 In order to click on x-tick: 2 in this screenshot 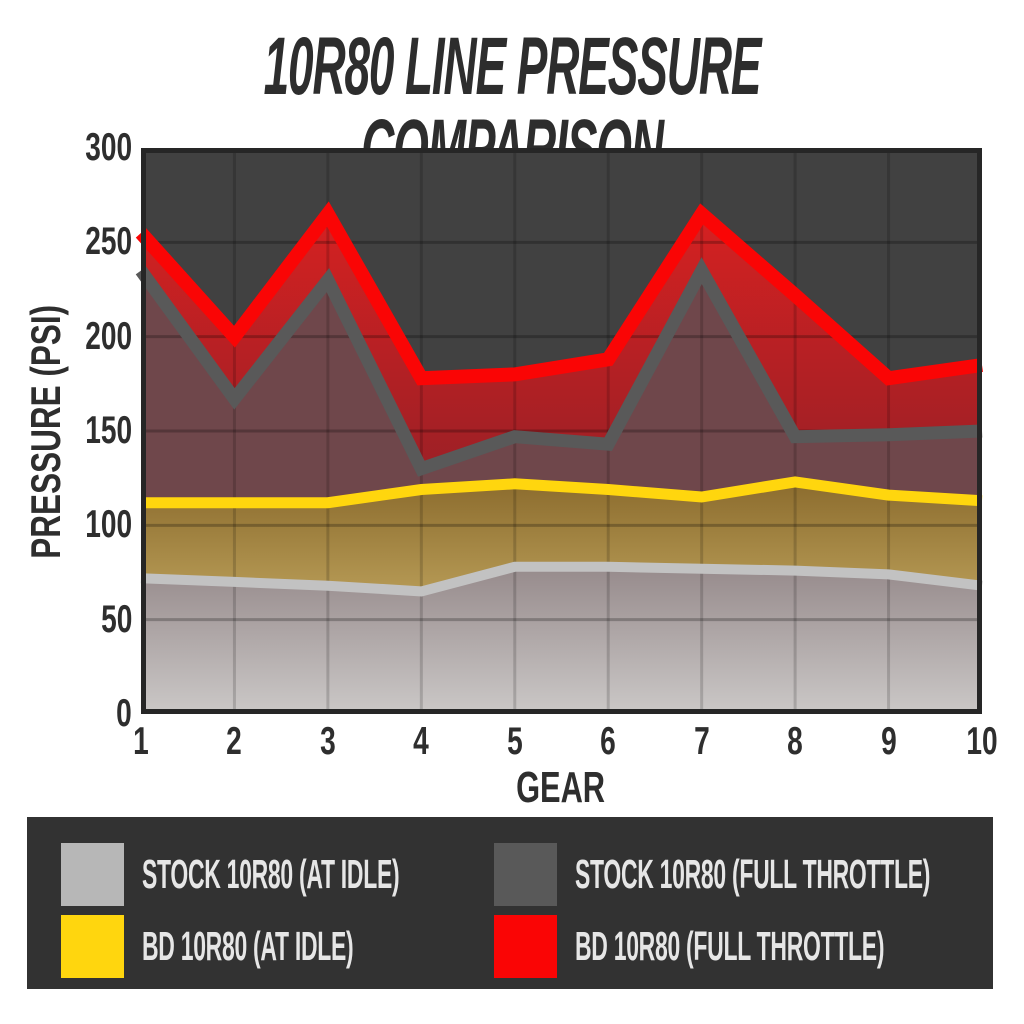, I will do `click(234, 741)`.